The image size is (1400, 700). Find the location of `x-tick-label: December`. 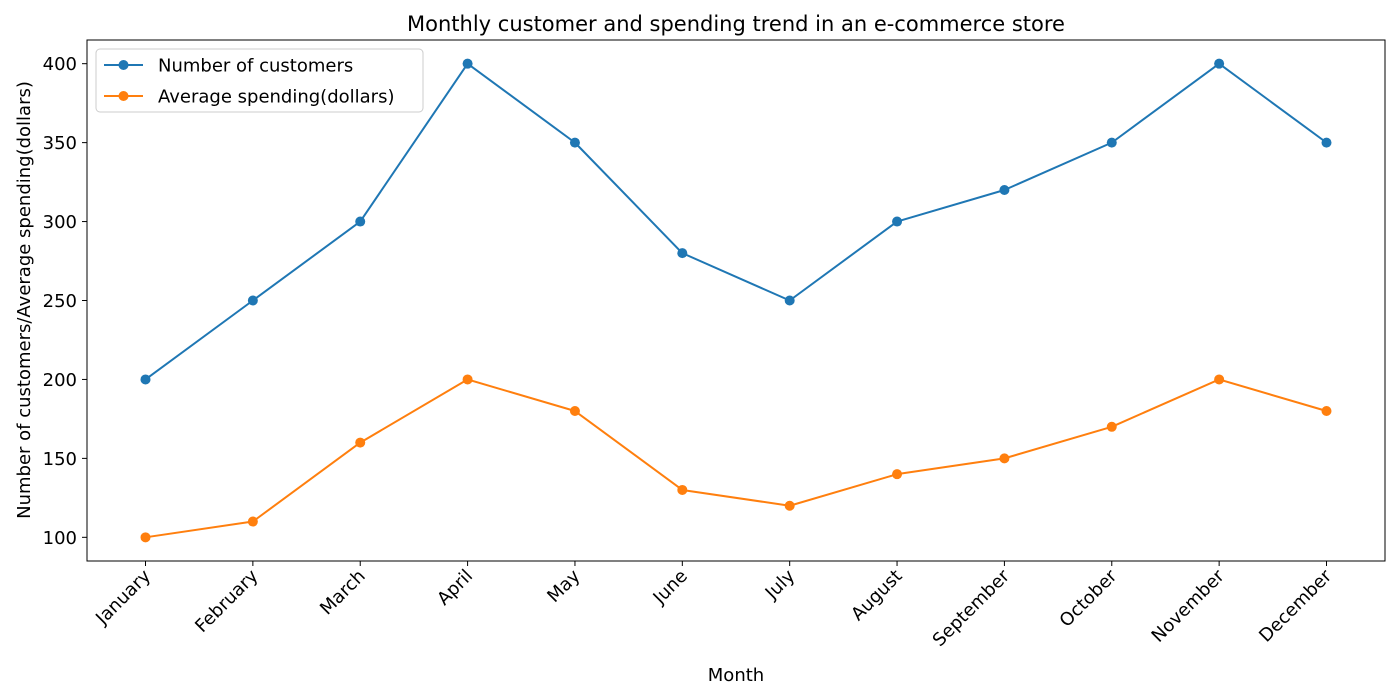

x-tick-label: December is located at coordinates (1295, 605).